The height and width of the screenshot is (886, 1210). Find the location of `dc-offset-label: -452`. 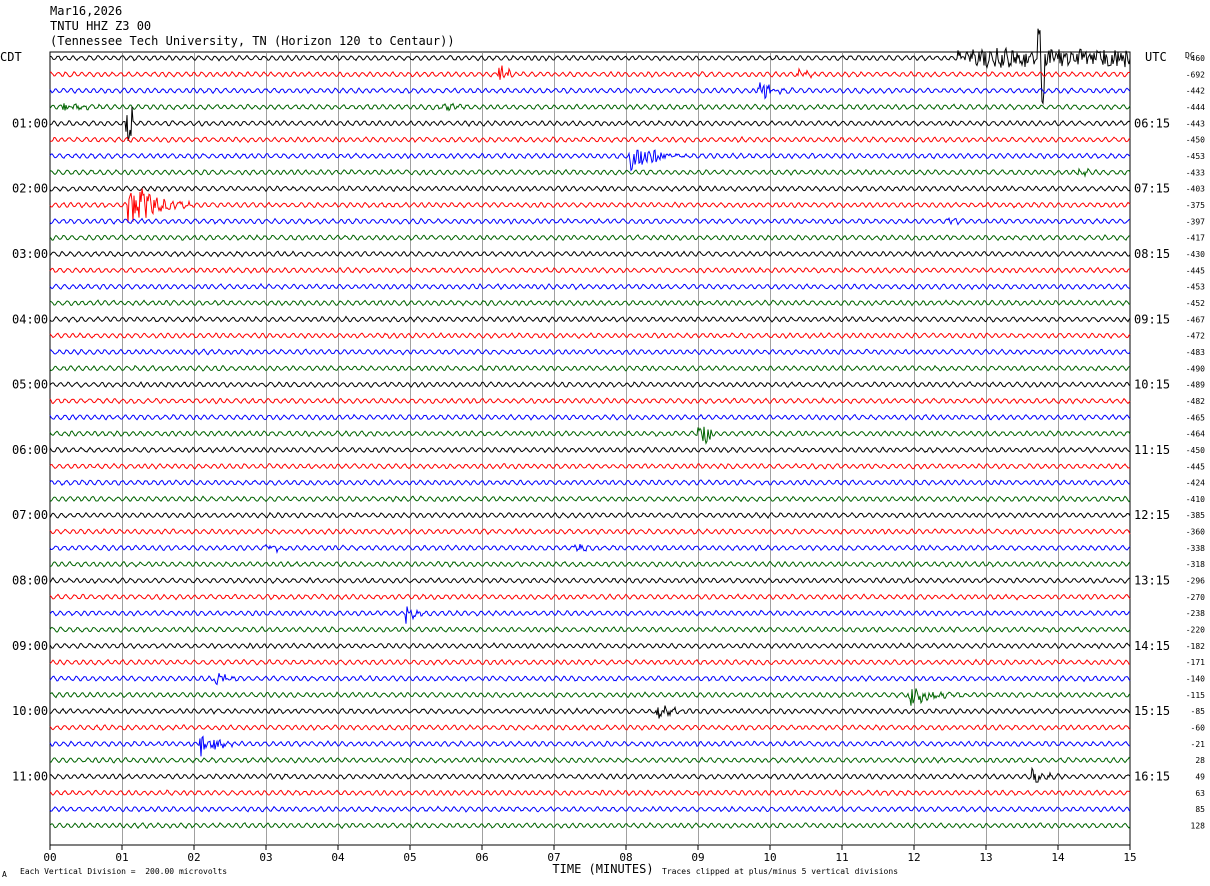

dc-offset-label: -452 is located at coordinates (1195, 303).